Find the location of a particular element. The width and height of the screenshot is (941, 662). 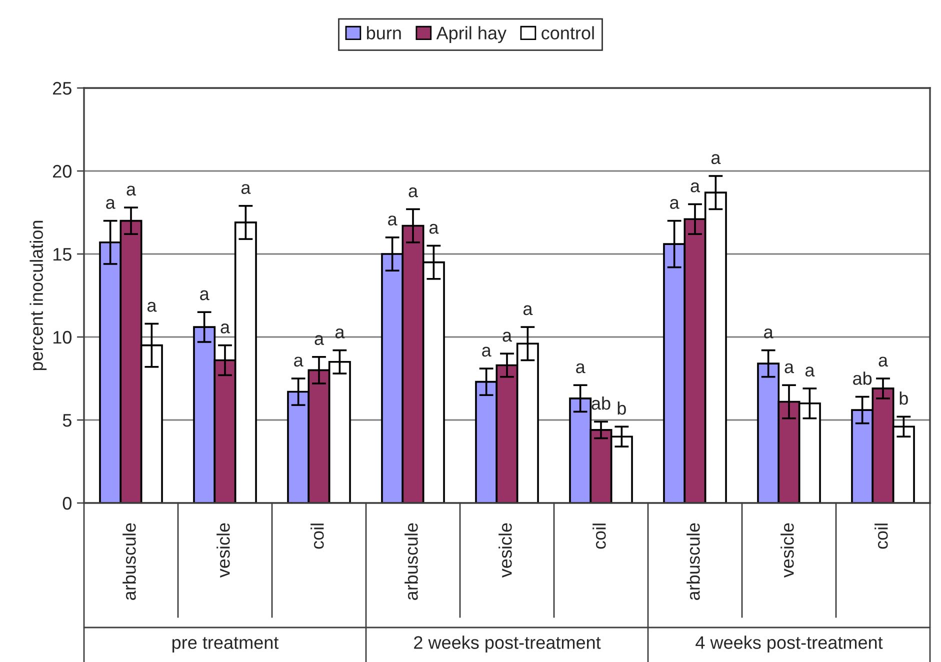

text: pre treatment is located at coordinates (225, 645).